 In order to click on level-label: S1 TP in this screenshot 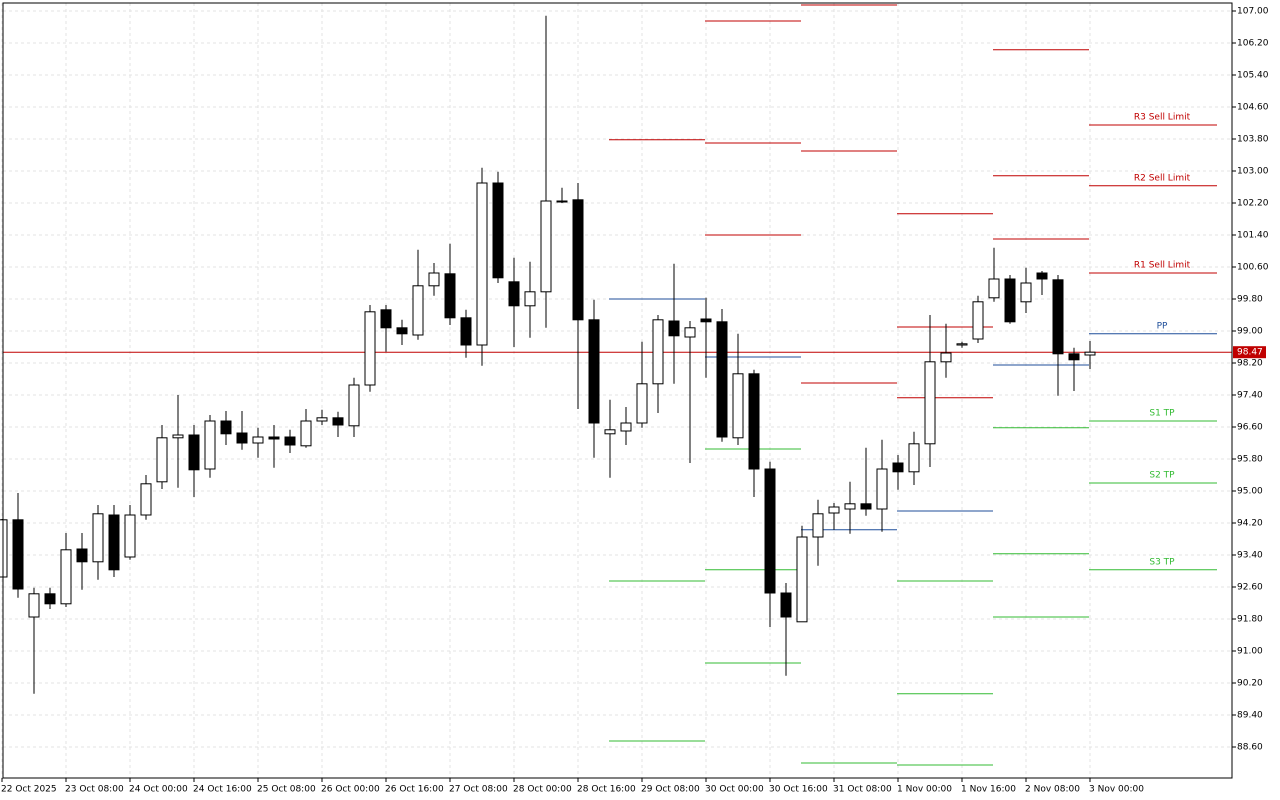, I will do `click(1162, 414)`.